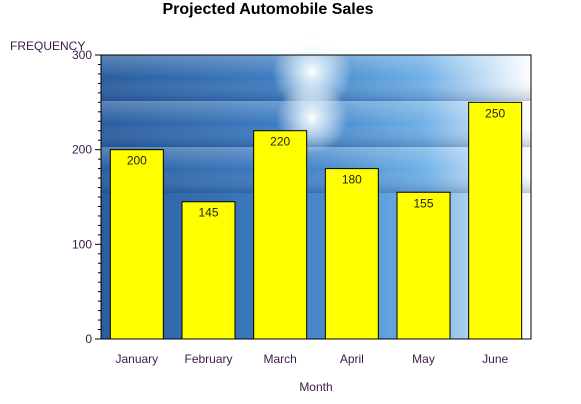 This screenshot has height=404, width=581. Describe the element at coordinates (267, 9) in the screenshot. I see `chart-title: Projected Automobile Sales` at that location.